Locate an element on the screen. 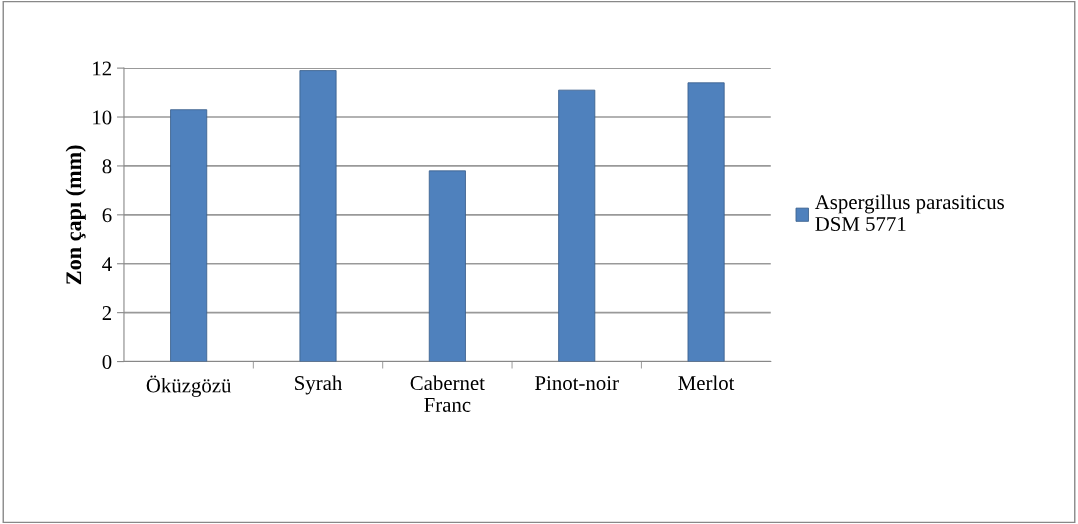 The image size is (1078, 524). x-tick-label: Cabernet Franc is located at coordinates (447, 393).